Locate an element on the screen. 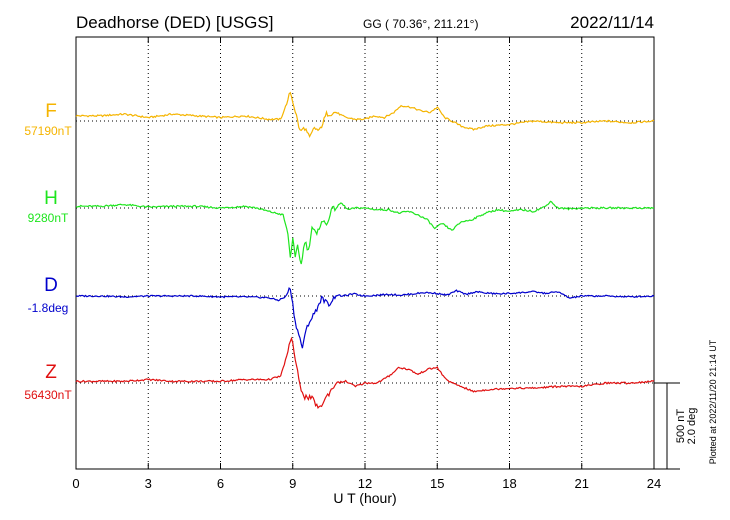 This screenshot has width=730, height=520. series-name-h: H is located at coordinates (51, 198).